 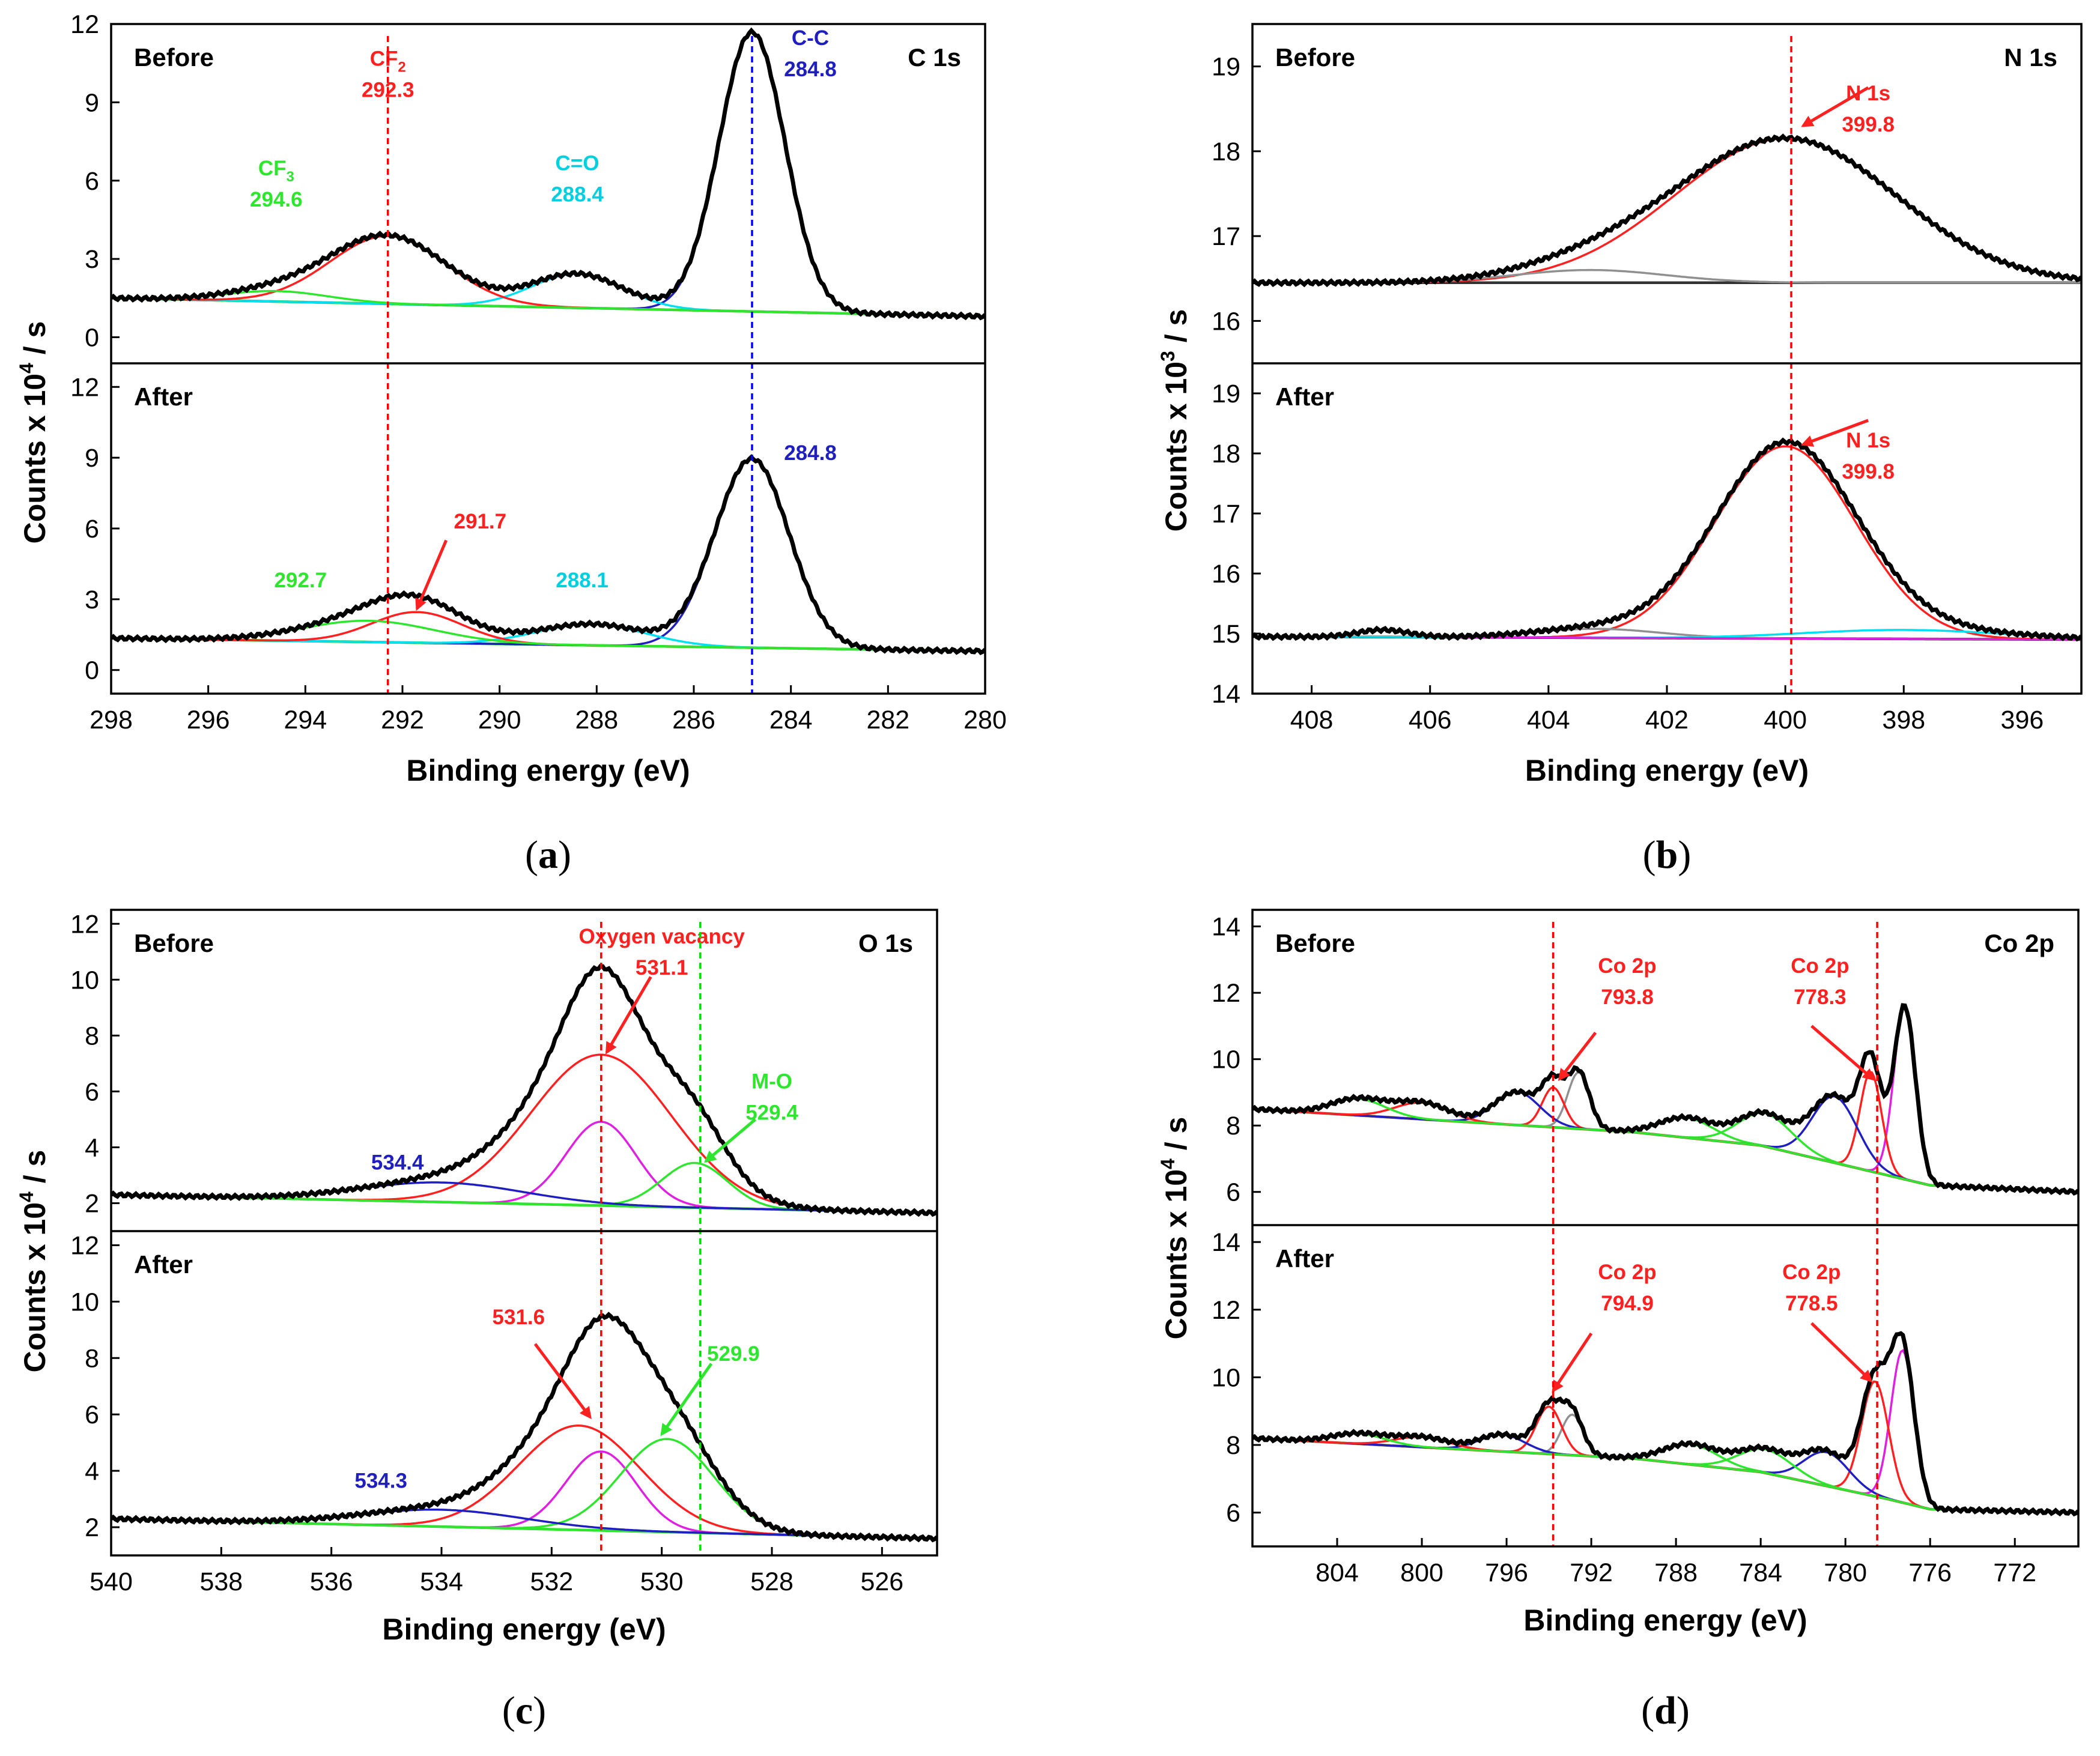 What do you see at coordinates (1667, 855) in the screenshot?
I see `panel-letter-char: b` at bounding box center [1667, 855].